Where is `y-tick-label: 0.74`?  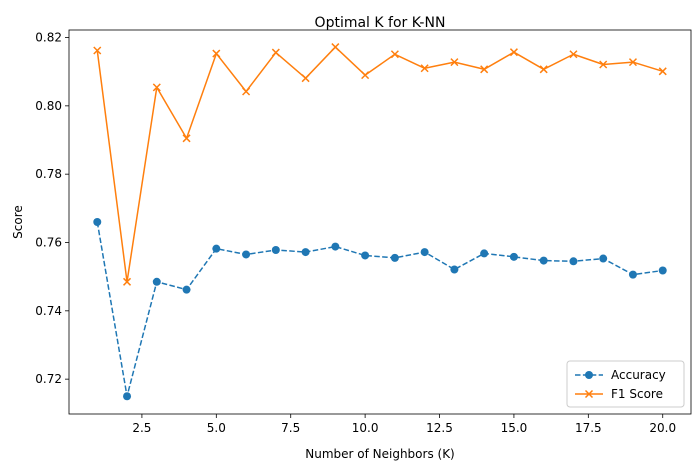 y-tick-label: 0.74 is located at coordinates (48, 311).